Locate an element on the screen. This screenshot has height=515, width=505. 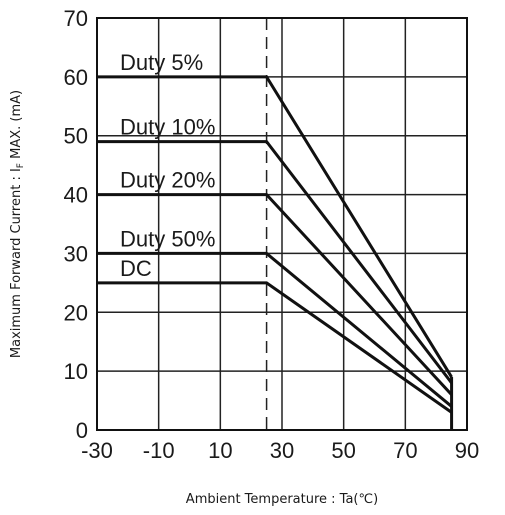
series-label: DC is located at coordinates (136, 268).